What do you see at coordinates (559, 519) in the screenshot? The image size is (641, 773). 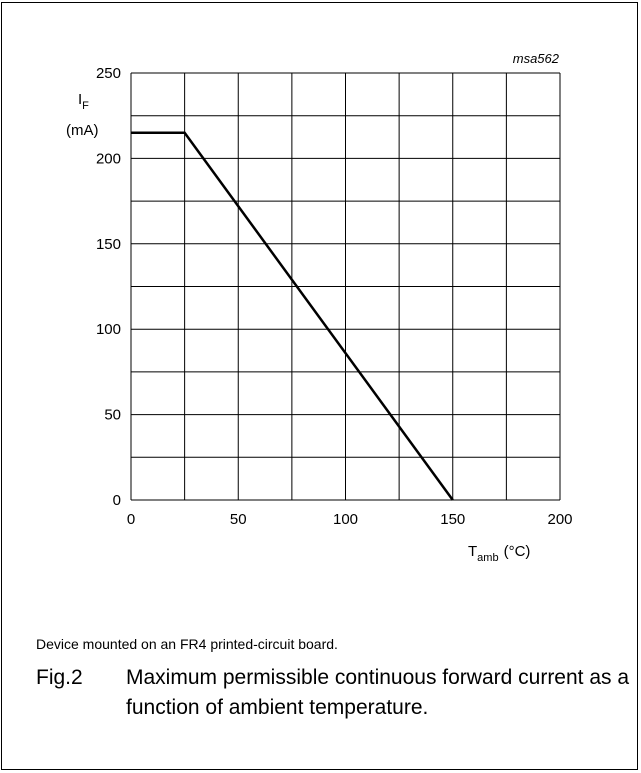 I see `x-tick-label: 200` at bounding box center [559, 519].